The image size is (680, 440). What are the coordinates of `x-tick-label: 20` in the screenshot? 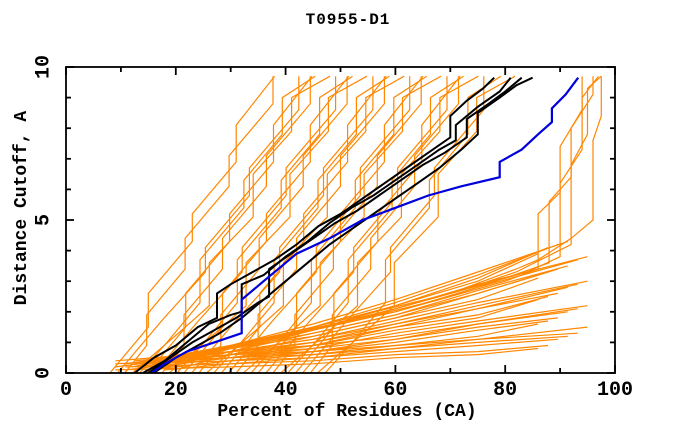 It's located at (175, 390).